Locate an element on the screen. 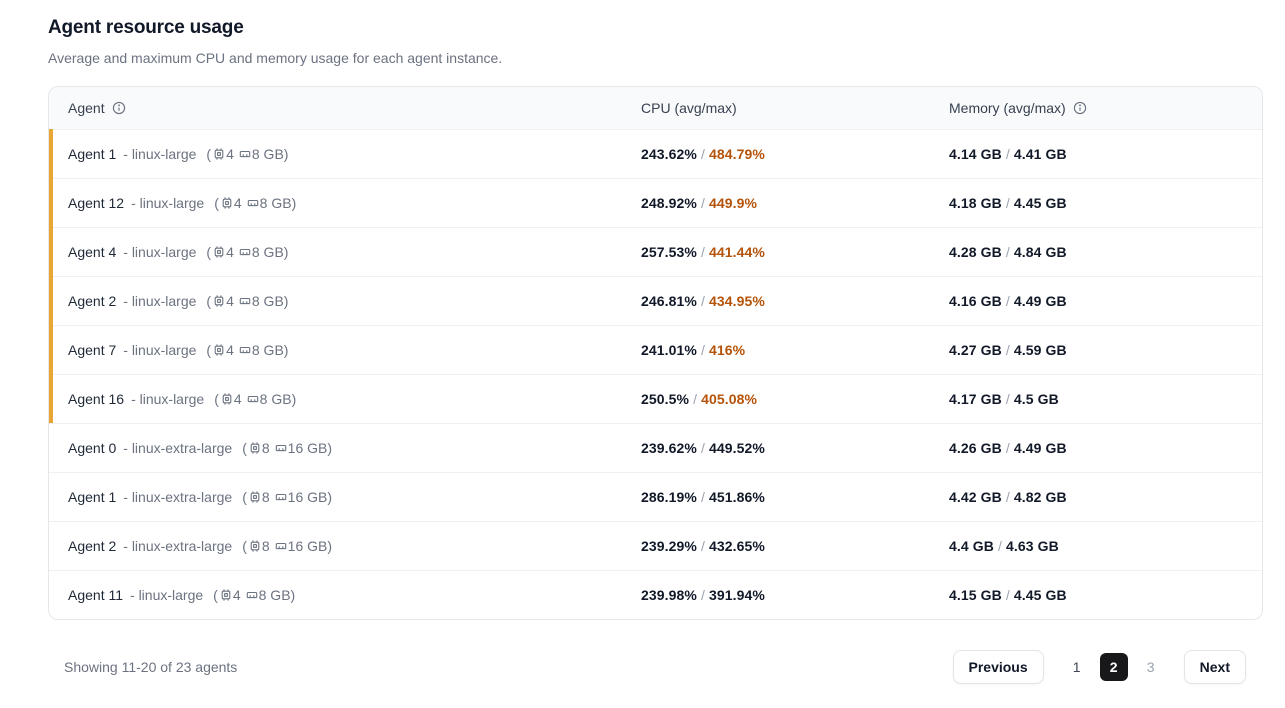  memory-usage-cell: 4.42 GB/4.82 GB is located at coordinates (1105, 497).